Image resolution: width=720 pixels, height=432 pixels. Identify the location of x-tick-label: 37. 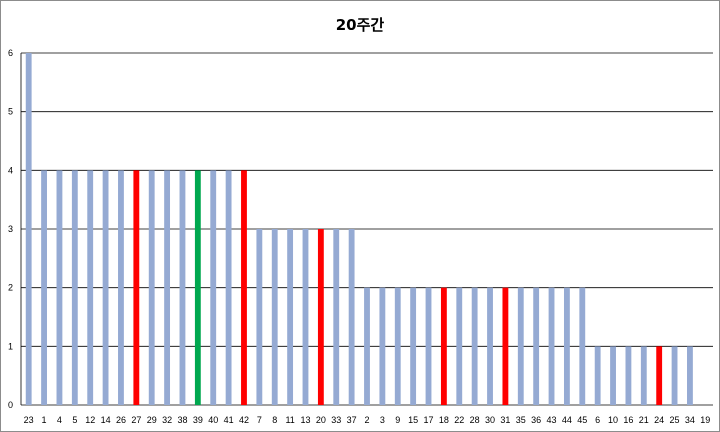
(352, 420).